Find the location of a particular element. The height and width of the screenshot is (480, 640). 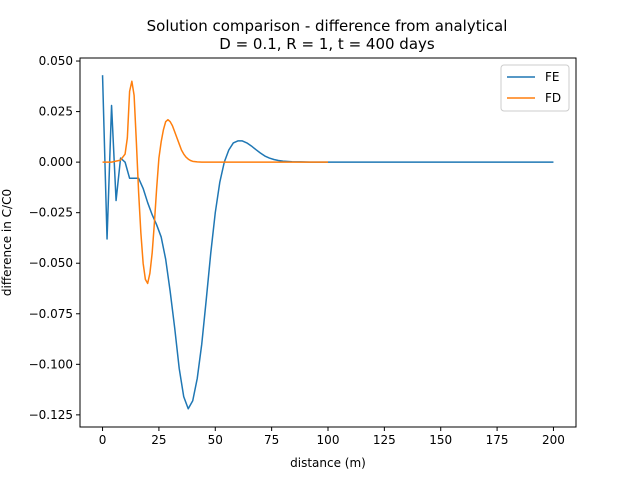

x-tick-label: 200 is located at coordinates (553, 440).